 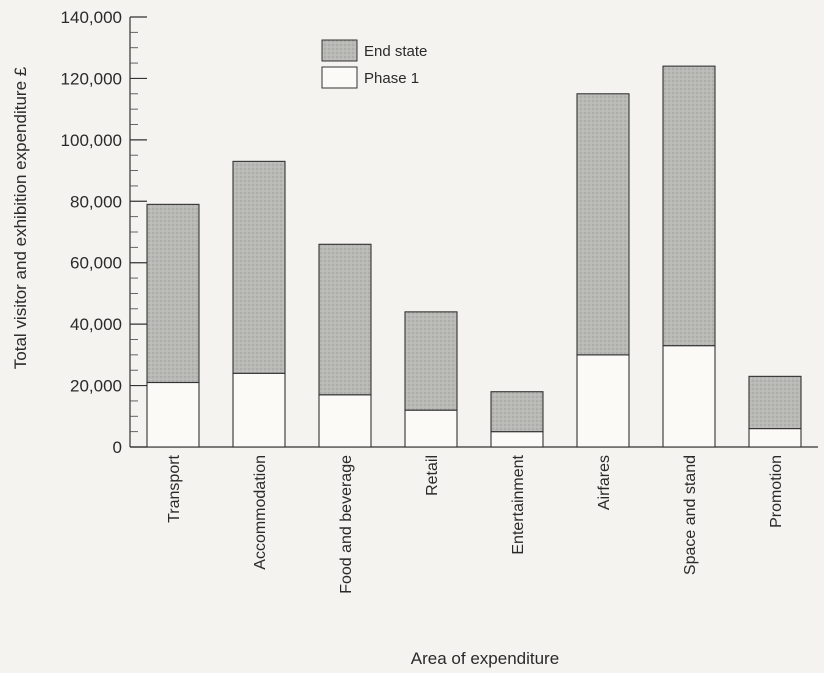 I want to click on legend-label-phase-1: Phase 1, so click(x=391, y=78).